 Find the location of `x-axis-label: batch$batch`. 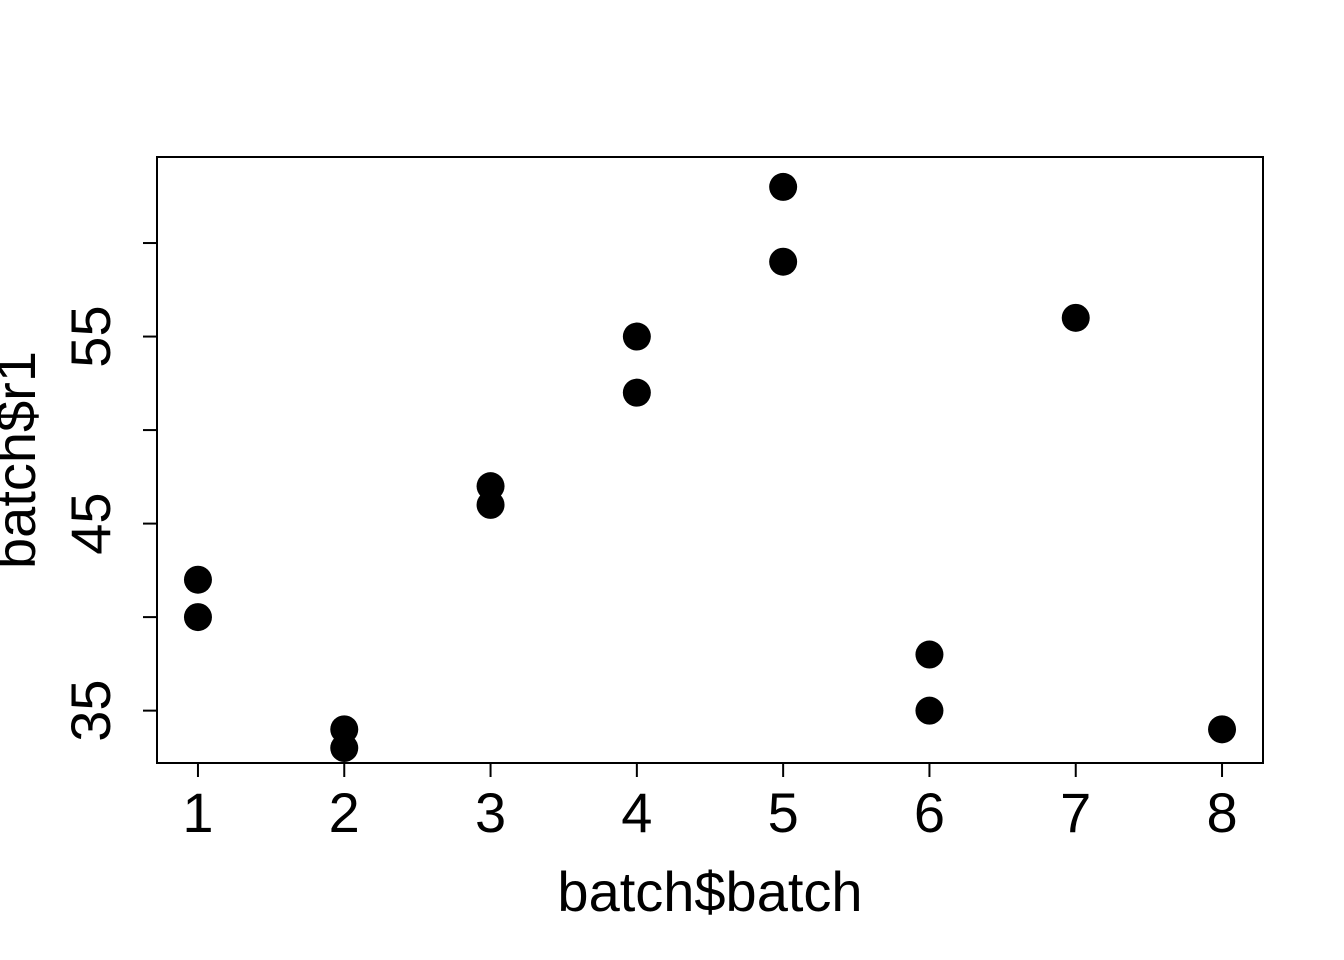

x-axis-label: batch$batch is located at coordinates (709, 891).